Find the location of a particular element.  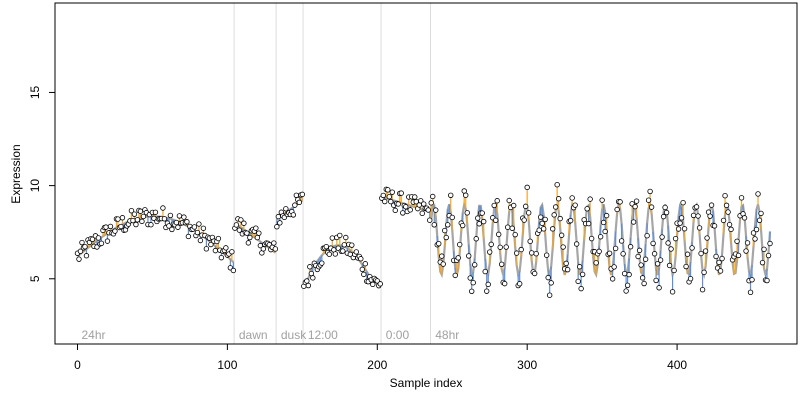

y-tick-label: 10 is located at coordinates (35, 186).